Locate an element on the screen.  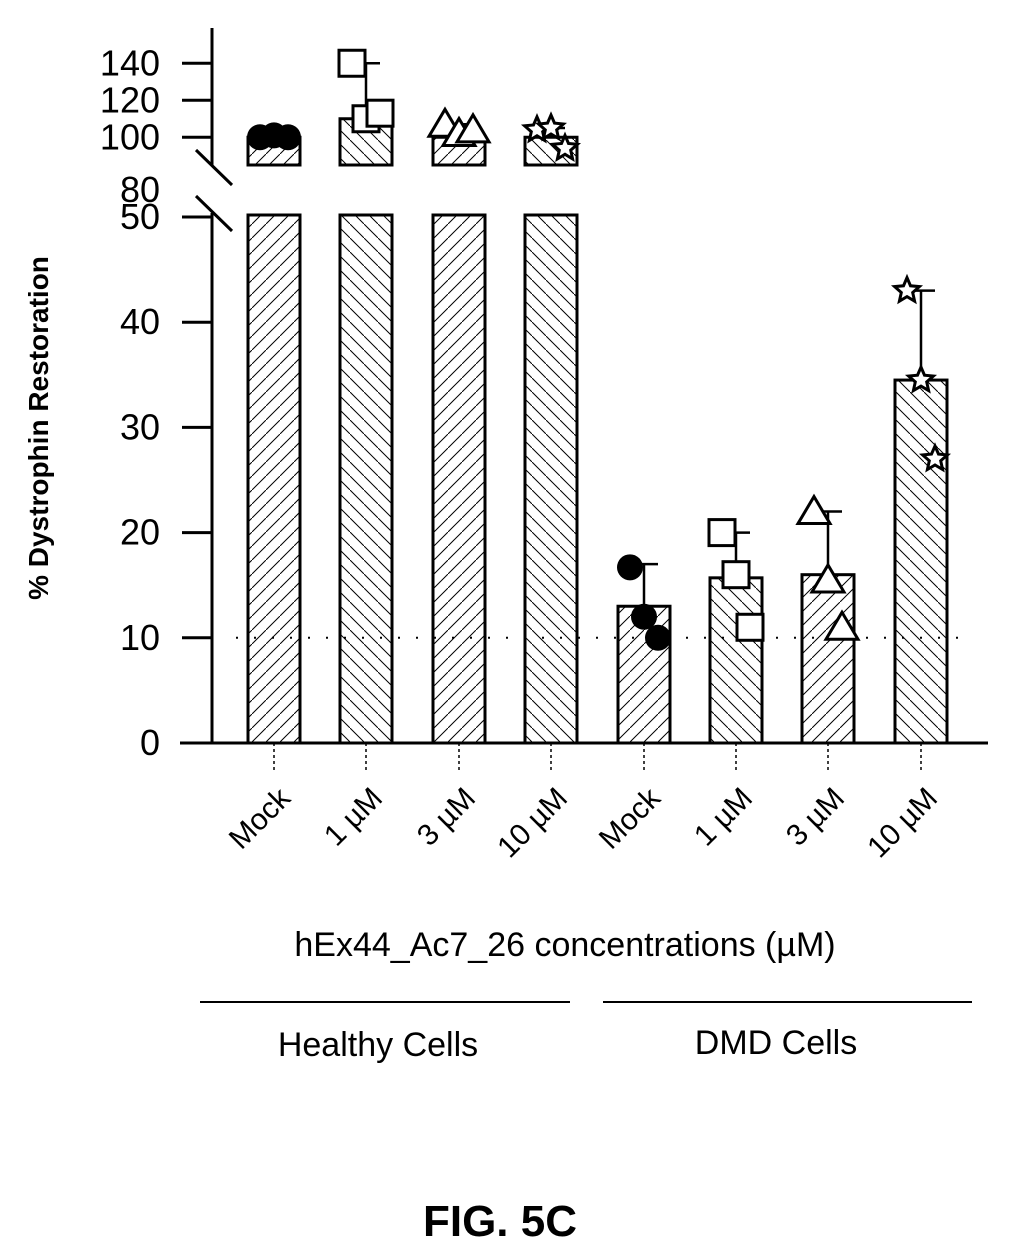
y-tick-label: 30 is located at coordinates (140, 426).